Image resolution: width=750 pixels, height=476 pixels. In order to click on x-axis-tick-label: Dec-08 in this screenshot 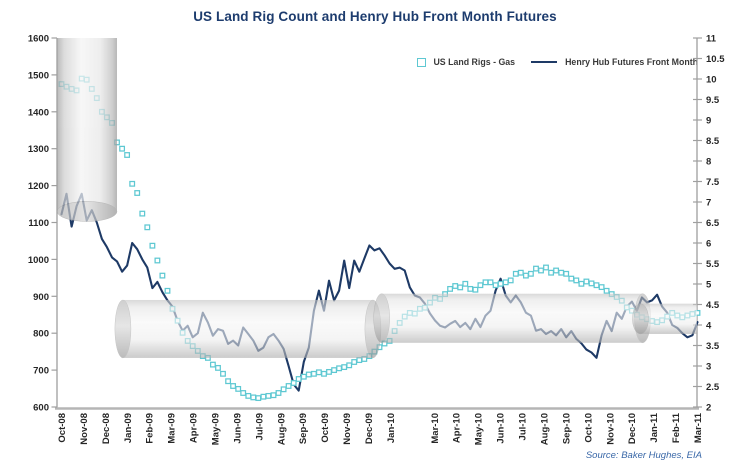, I will do `click(106, 428)`.